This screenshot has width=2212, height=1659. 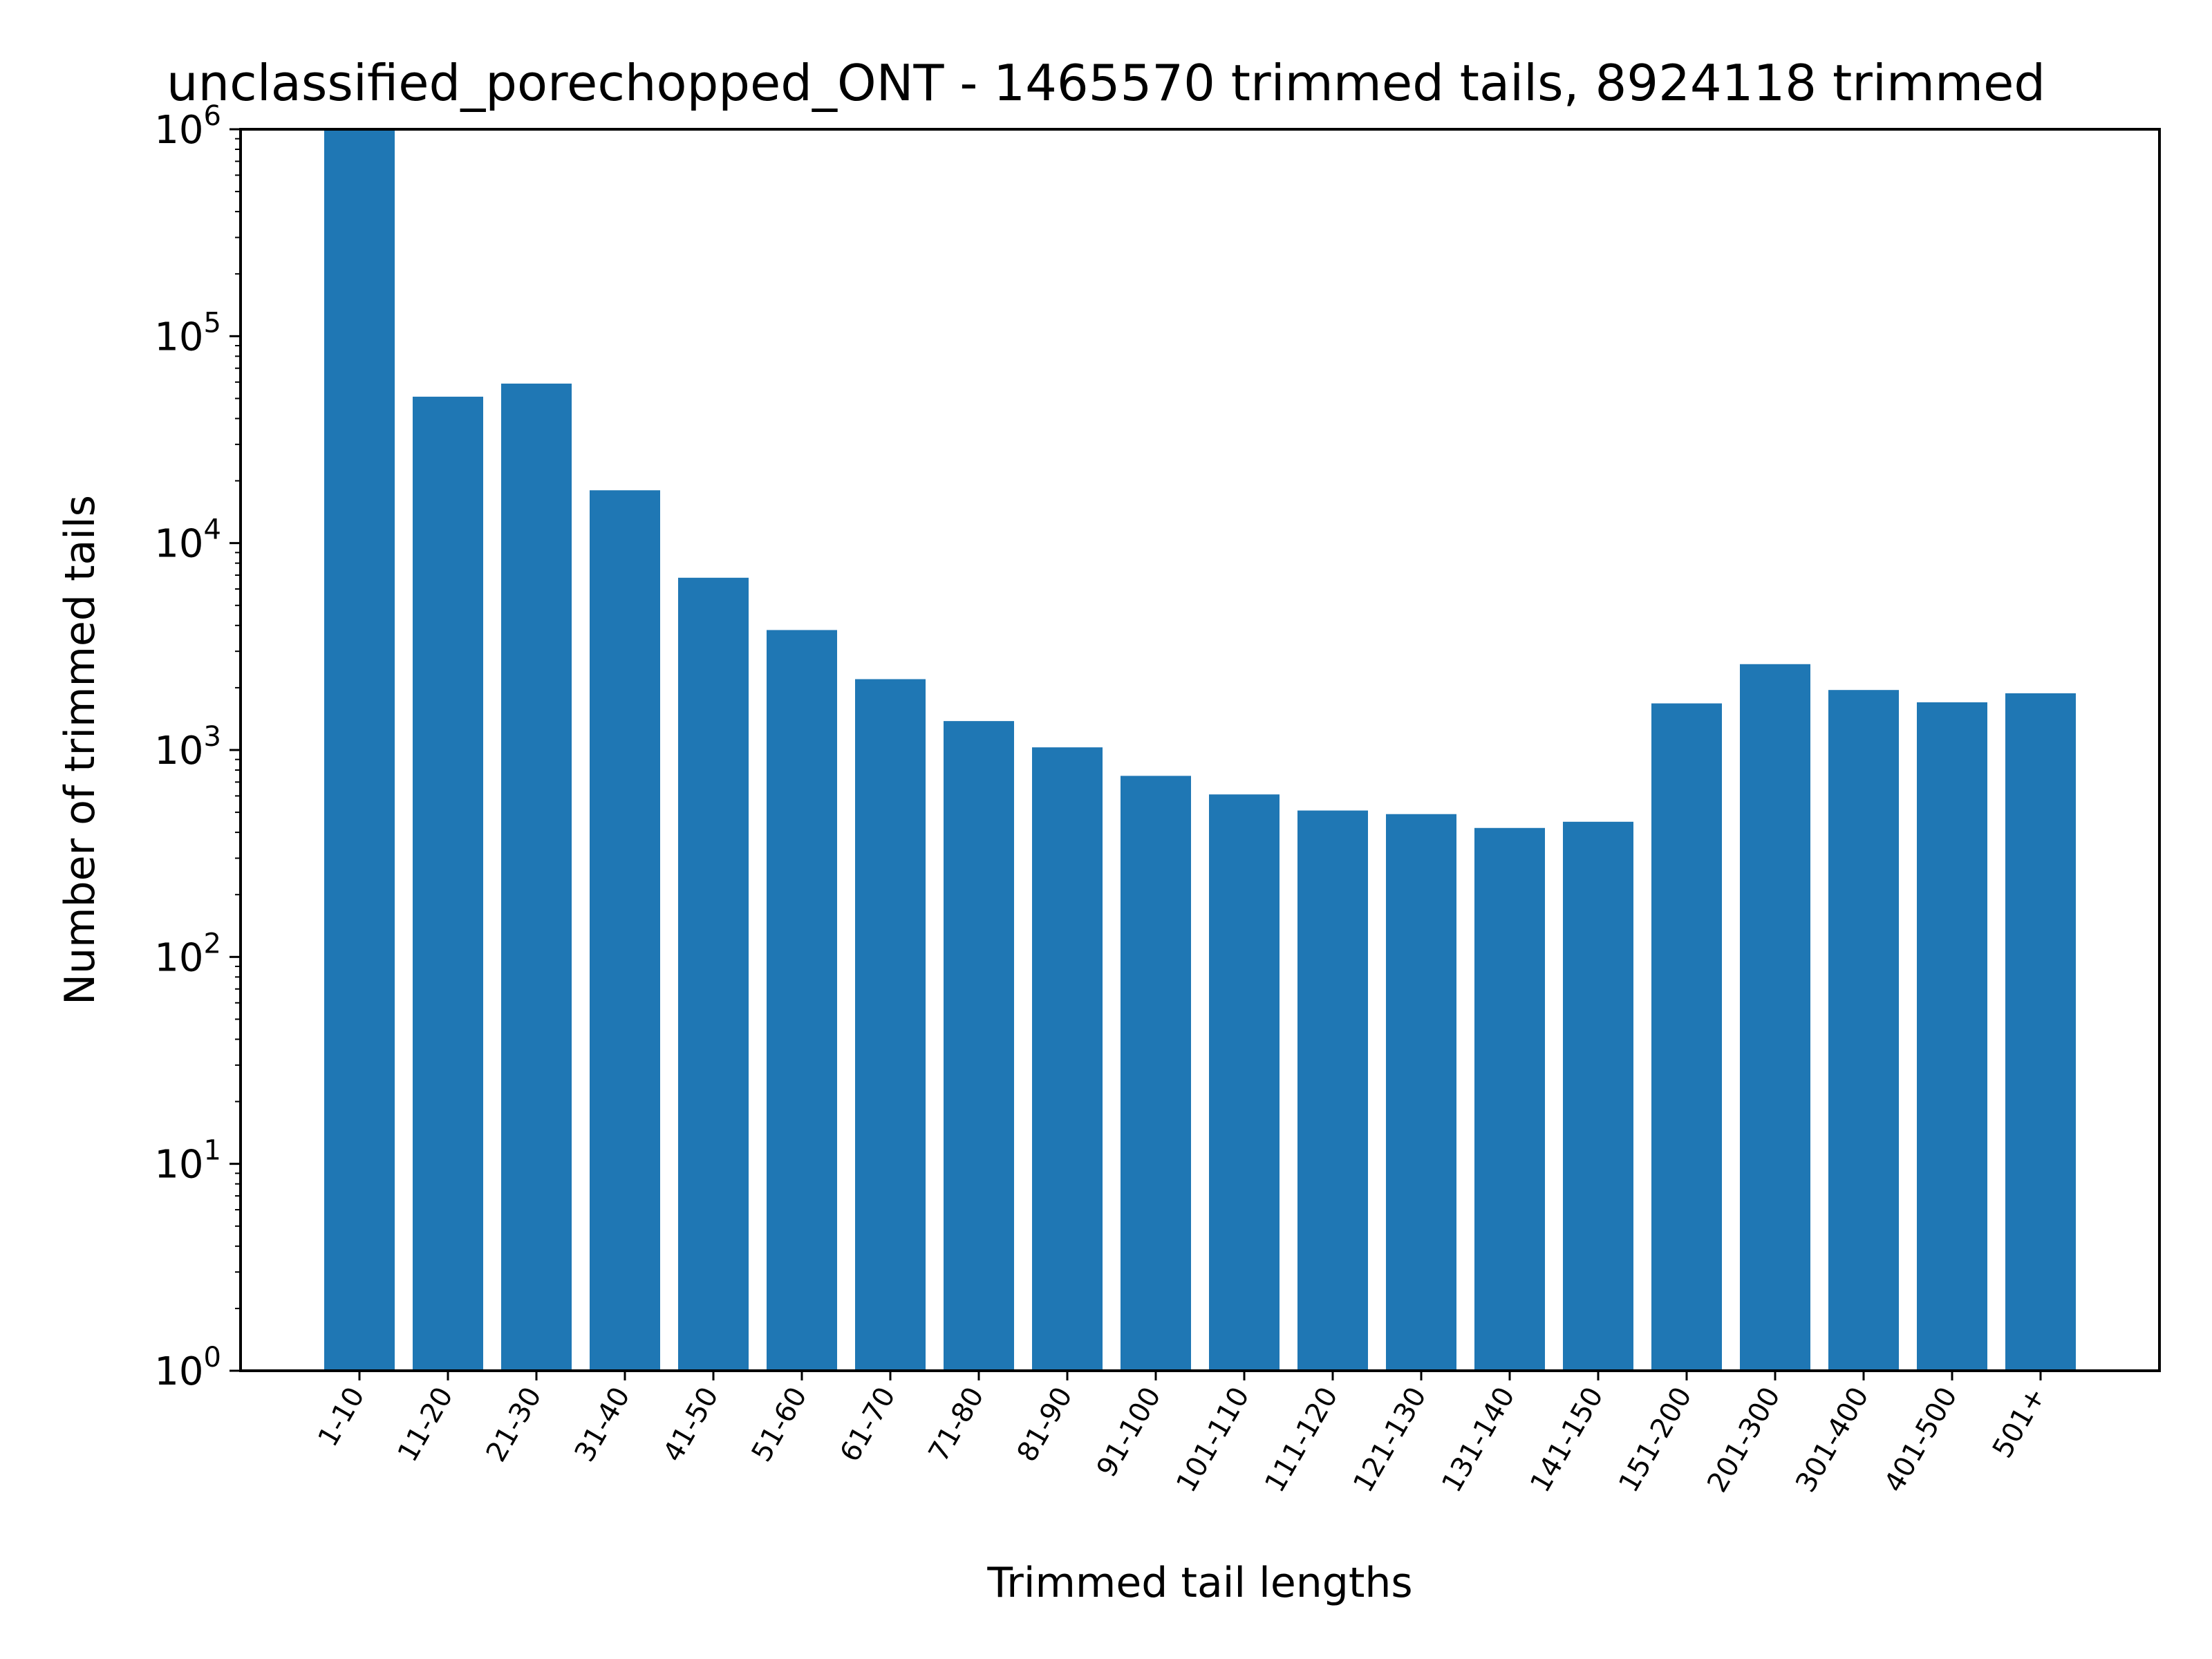 I want to click on x-tick-label: 101-110, so click(x=1213, y=1440).